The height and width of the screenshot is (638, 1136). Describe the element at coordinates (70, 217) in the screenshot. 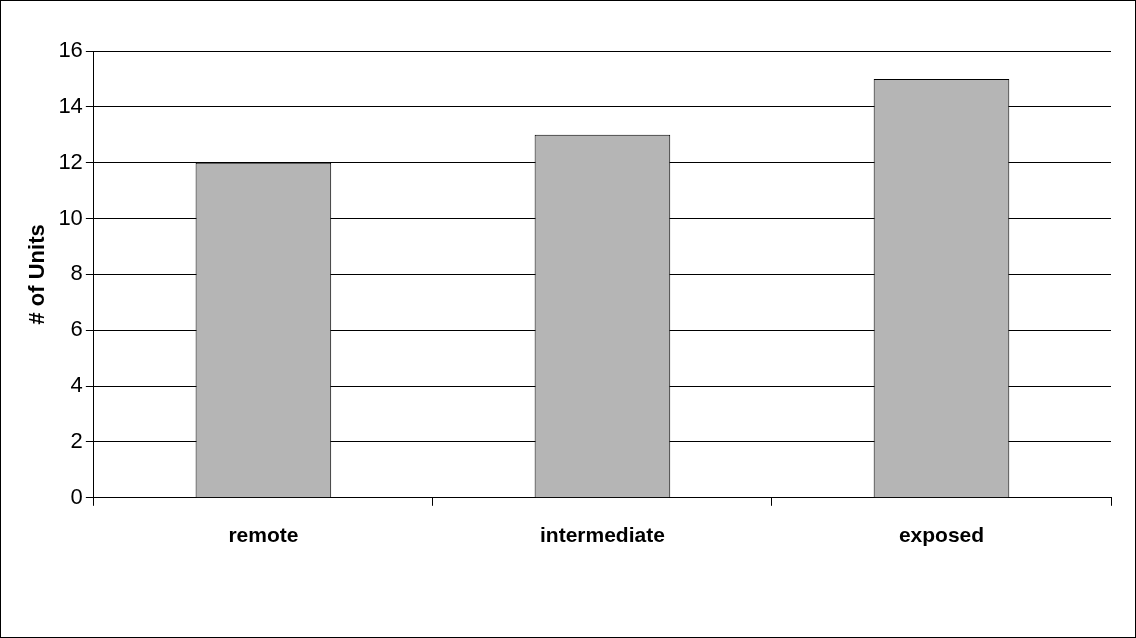

I see `y-tick-label: 10` at that location.